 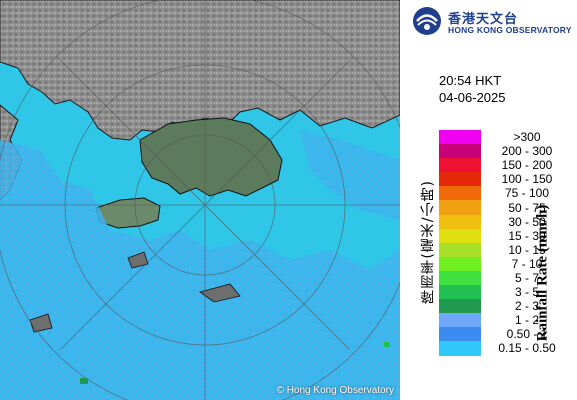 I want to click on legend-label: 0.15 - 0.50, so click(x=527, y=348).